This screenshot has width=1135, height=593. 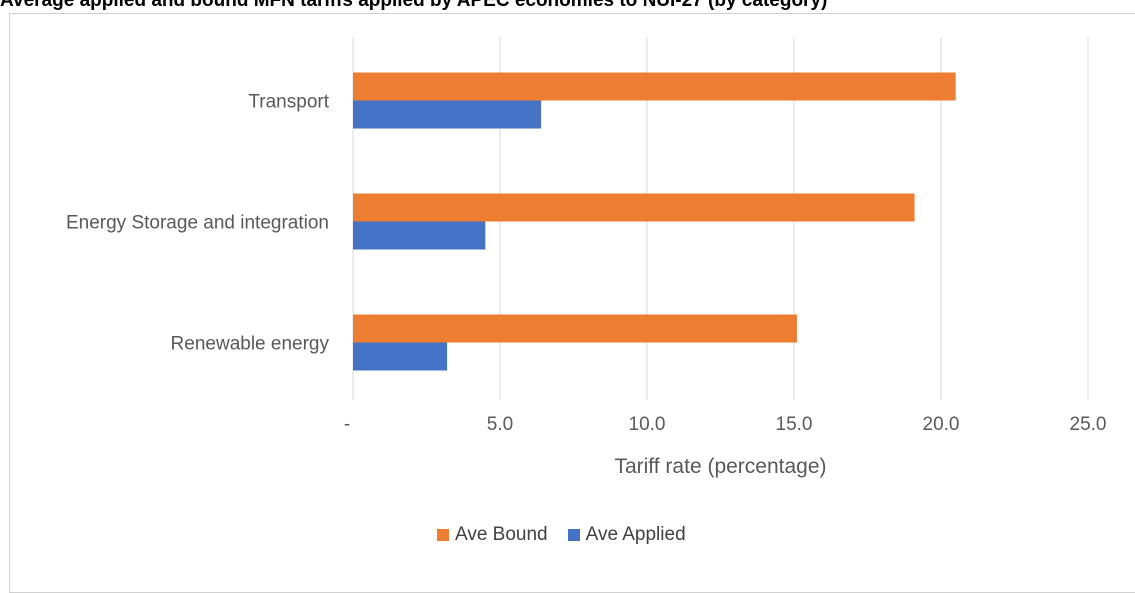 What do you see at coordinates (500, 424) in the screenshot?
I see `x-tick-label: 5.0` at bounding box center [500, 424].